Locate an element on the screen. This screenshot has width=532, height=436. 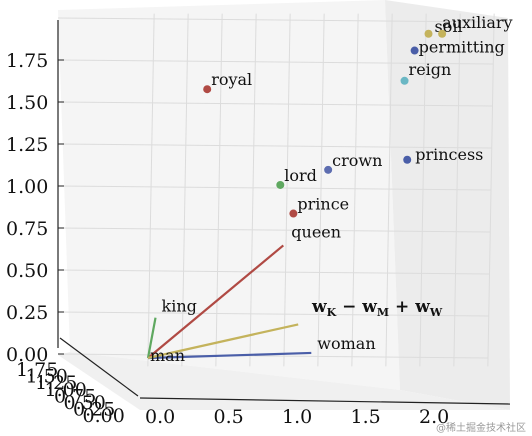
y-tick-label: 1.25 is located at coordinates (27, 145).